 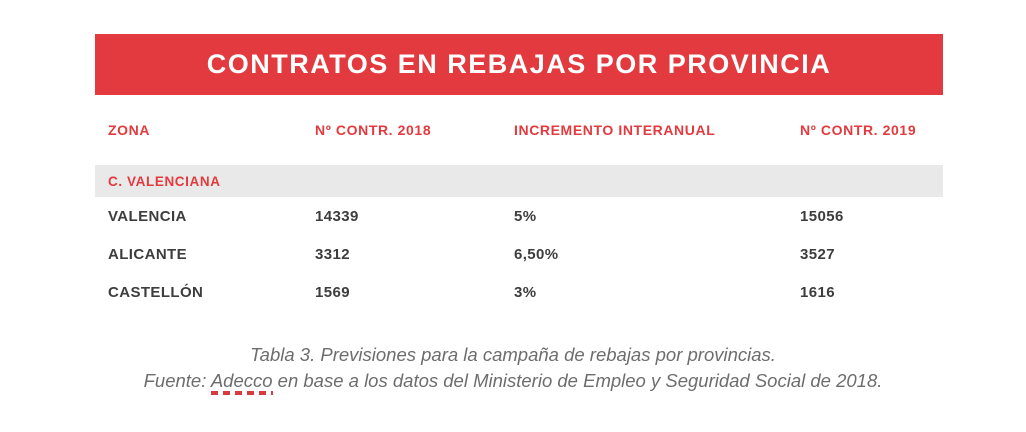 I want to click on cell-contr-2019: 15056, so click(x=822, y=216).